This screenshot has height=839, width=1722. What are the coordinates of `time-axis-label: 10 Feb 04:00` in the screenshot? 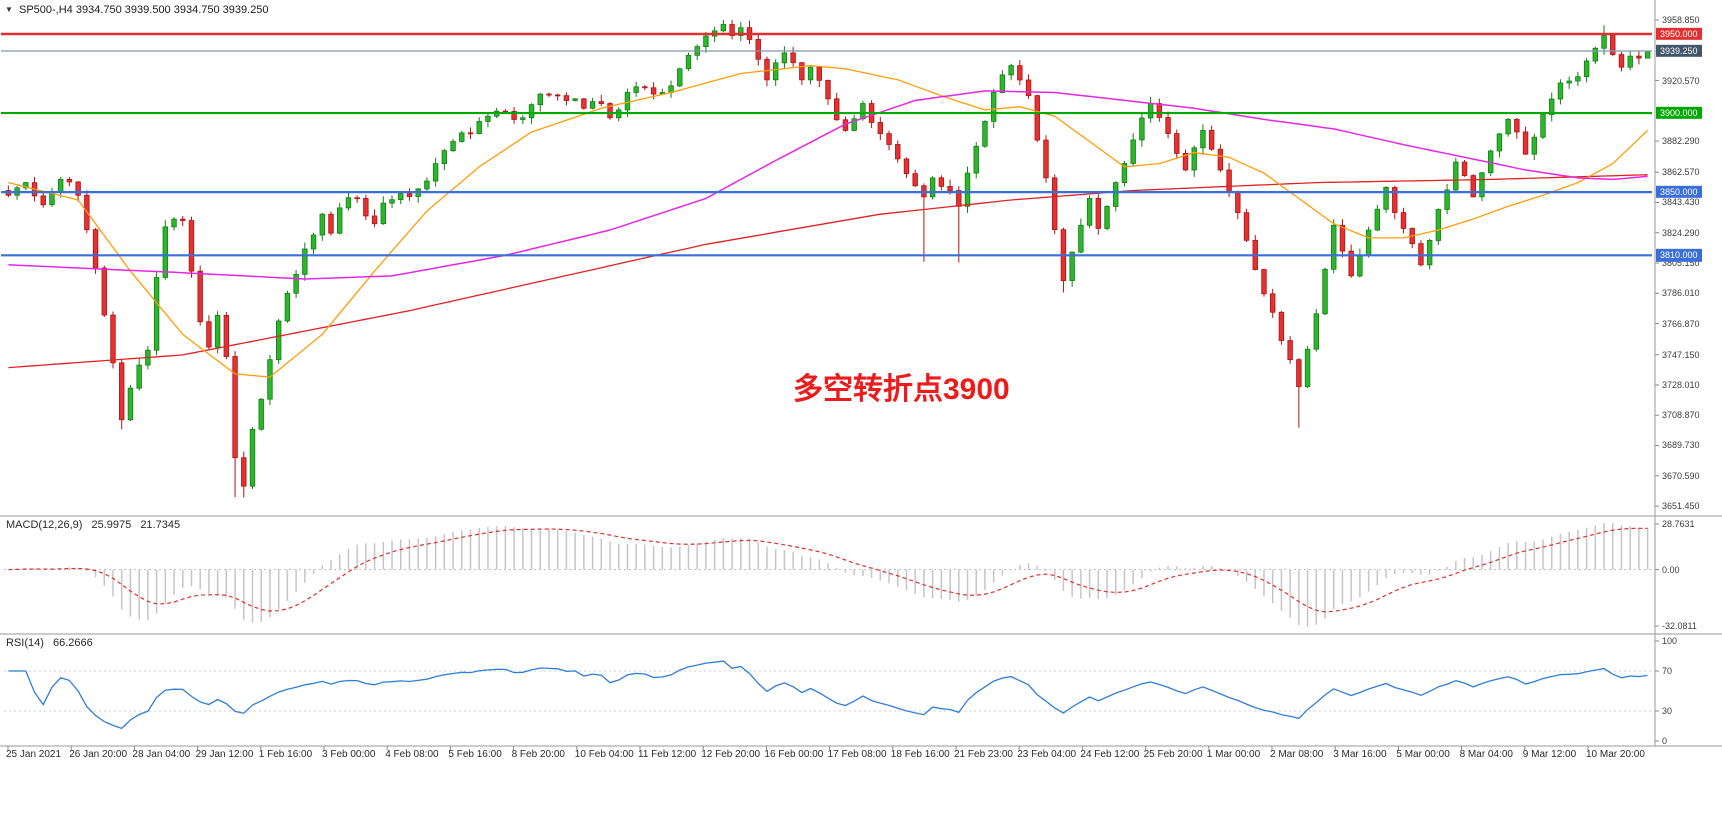 It's located at (604, 754).